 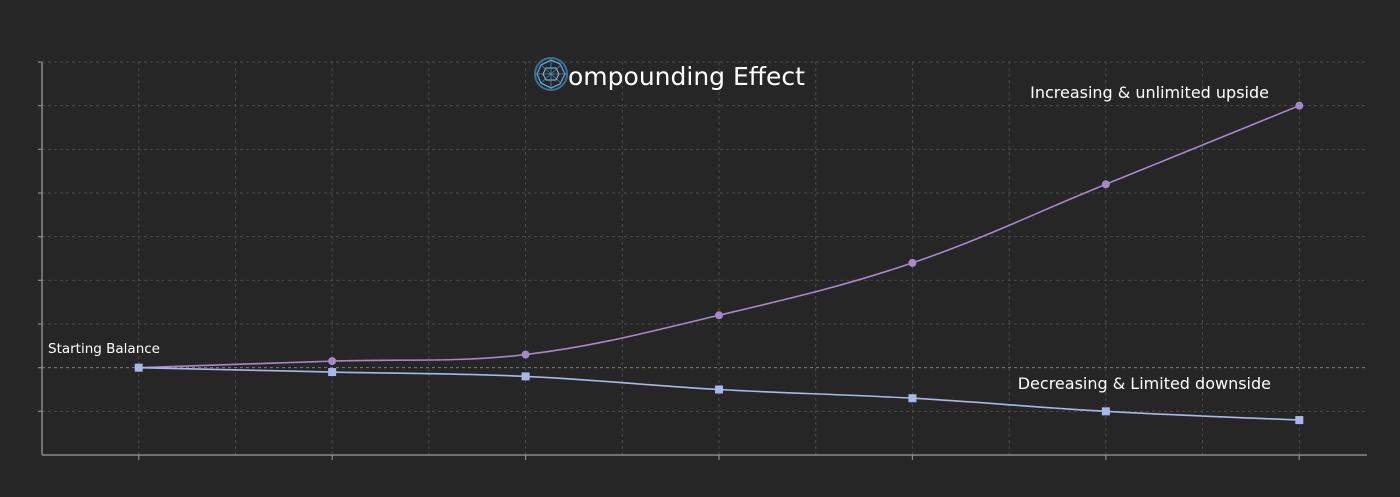 I want to click on upside-annotation: Increasing & unlimited upside, so click(x=1149, y=92).